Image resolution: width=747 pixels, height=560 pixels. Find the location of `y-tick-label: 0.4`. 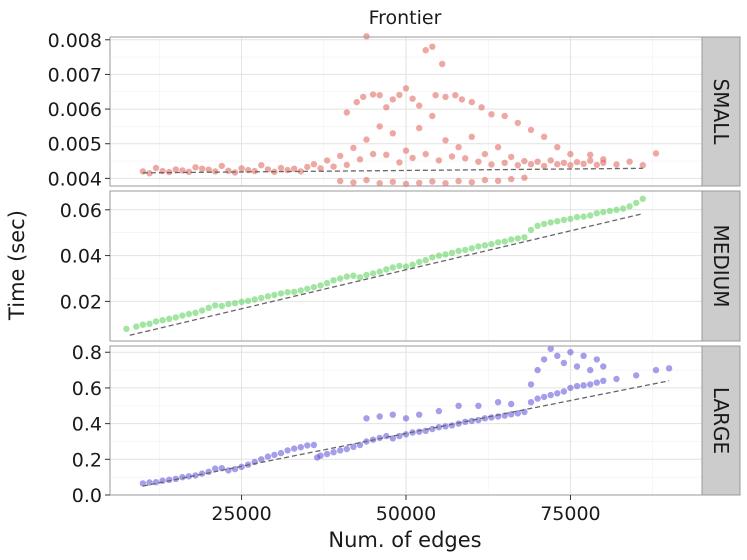

y-tick-label: 0.4 is located at coordinates (87, 425).